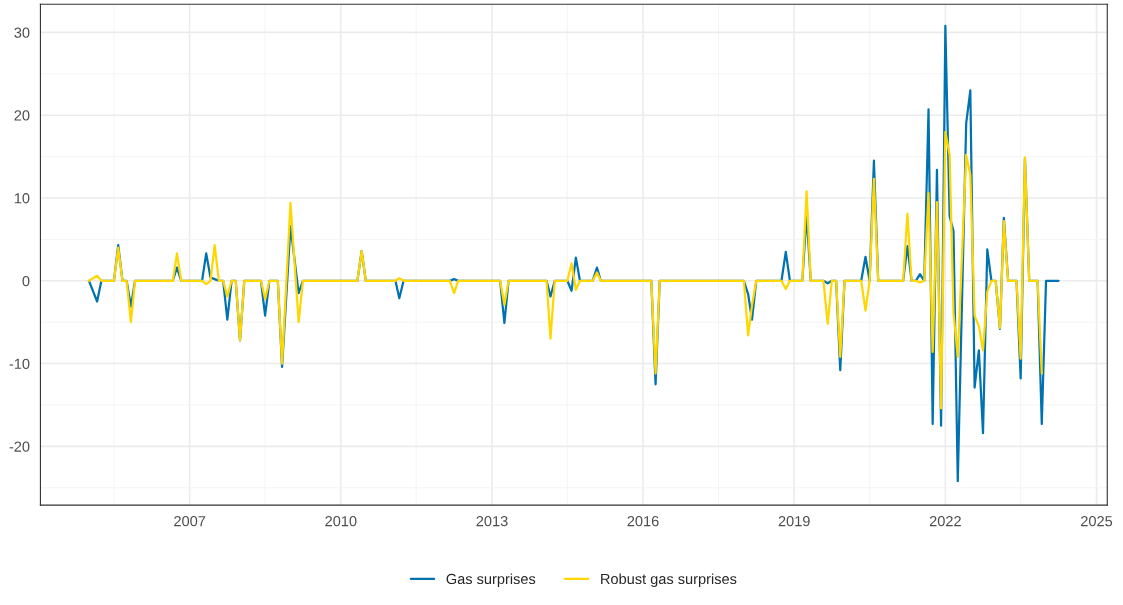 This screenshot has height=605, width=1123. What do you see at coordinates (491, 580) in the screenshot?
I see `legend-label: Gas surprises` at bounding box center [491, 580].